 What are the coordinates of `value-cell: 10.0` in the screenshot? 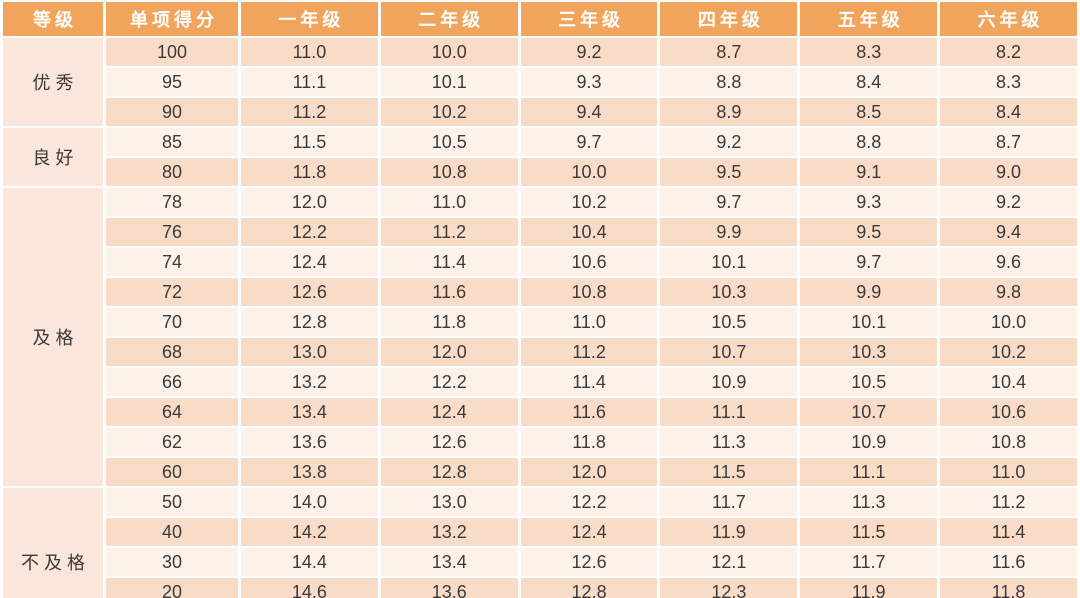 It's located at (1008, 322).